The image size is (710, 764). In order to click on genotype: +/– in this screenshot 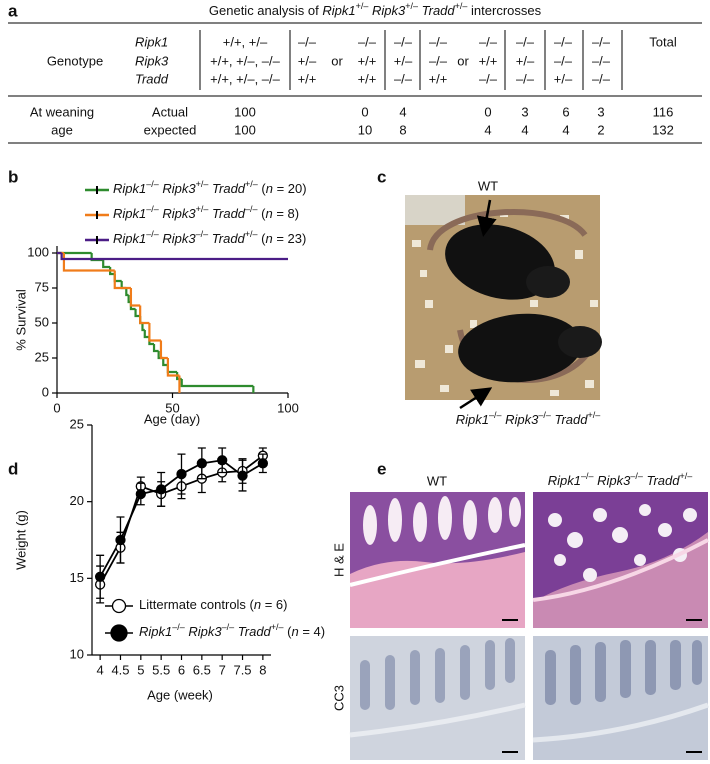, I will do `click(307, 60)`.